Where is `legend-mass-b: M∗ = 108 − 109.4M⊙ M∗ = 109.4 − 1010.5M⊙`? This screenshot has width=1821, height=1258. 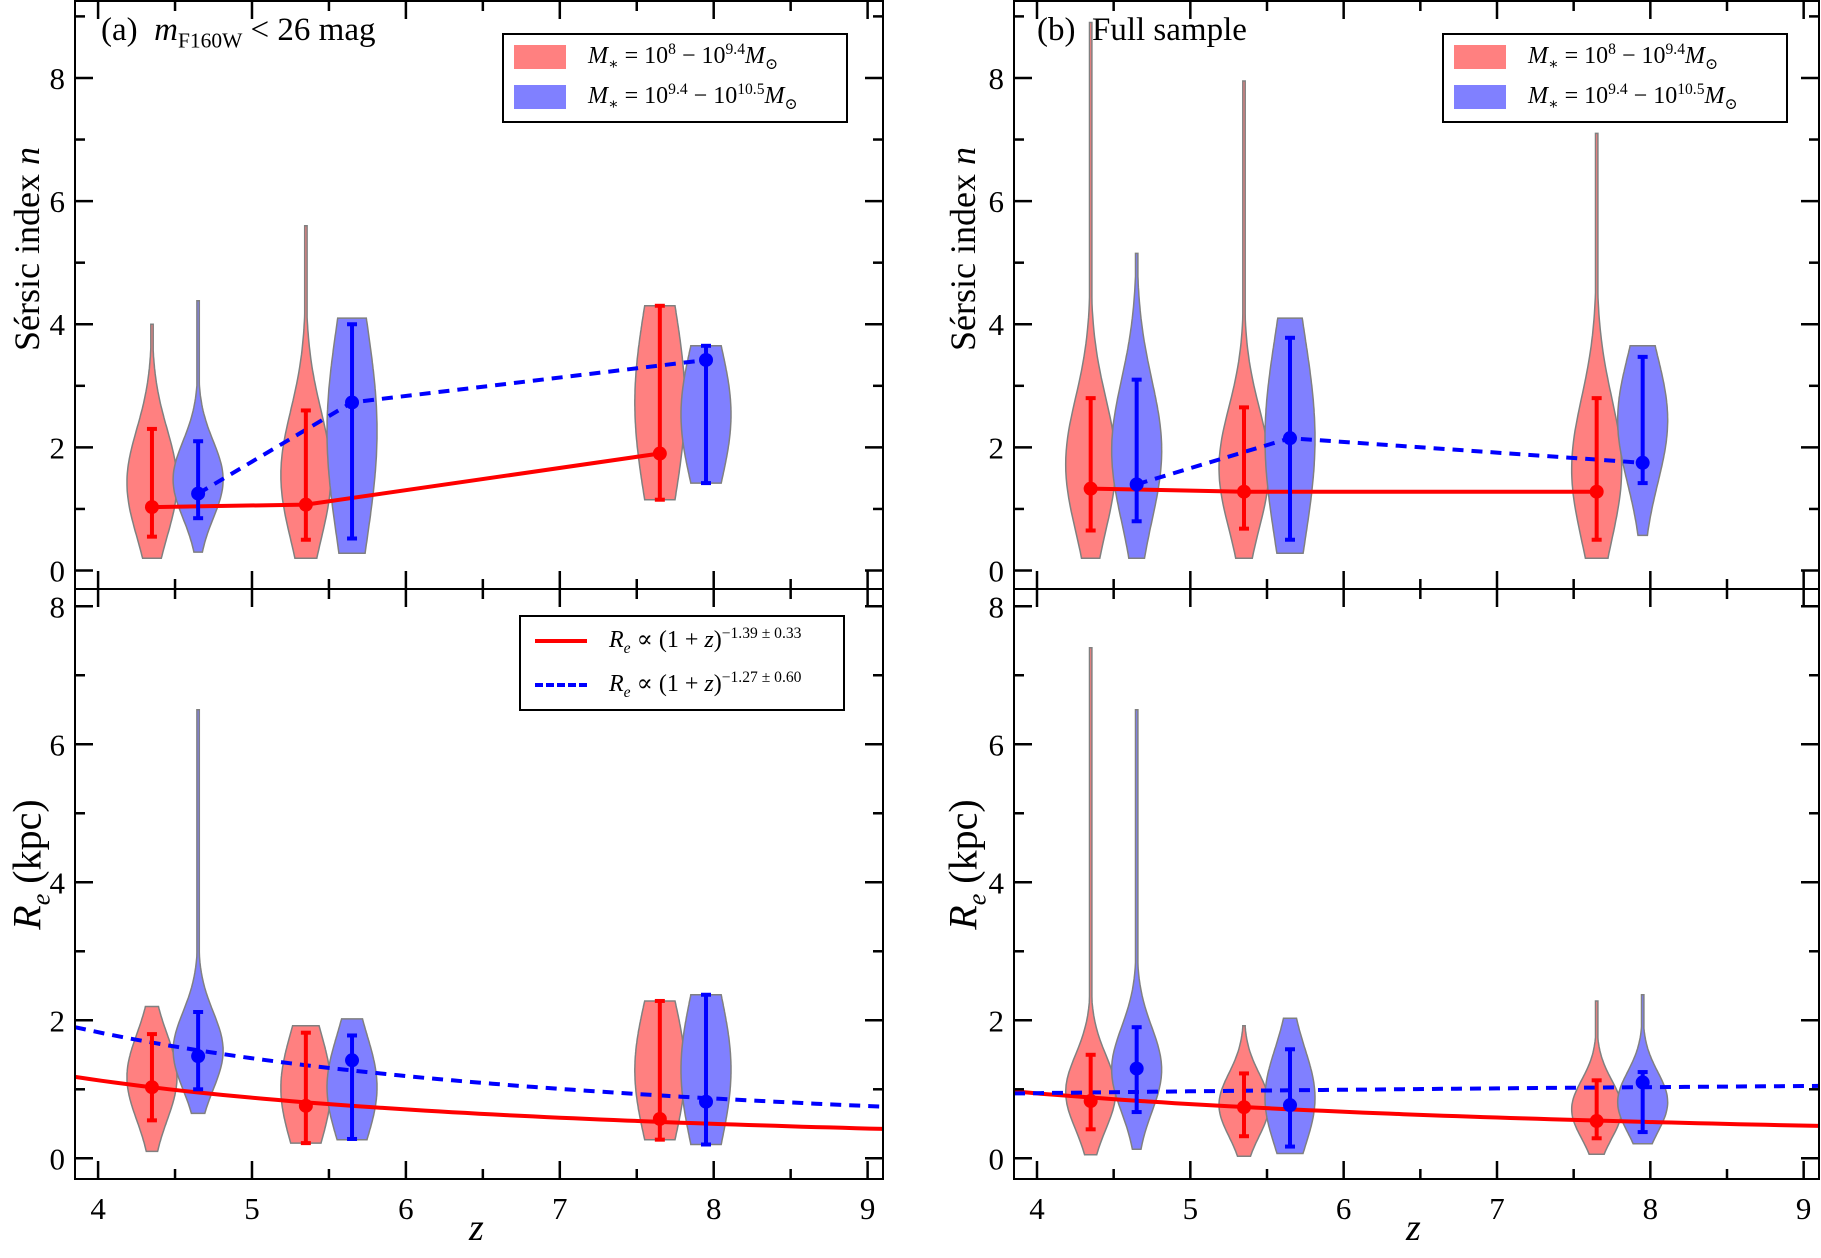 legend-mass-b: M∗ = 108 − 109.4M⊙ M∗ = 109.4 − 1010.5M⊙ is located at coordinates (1615, 78).